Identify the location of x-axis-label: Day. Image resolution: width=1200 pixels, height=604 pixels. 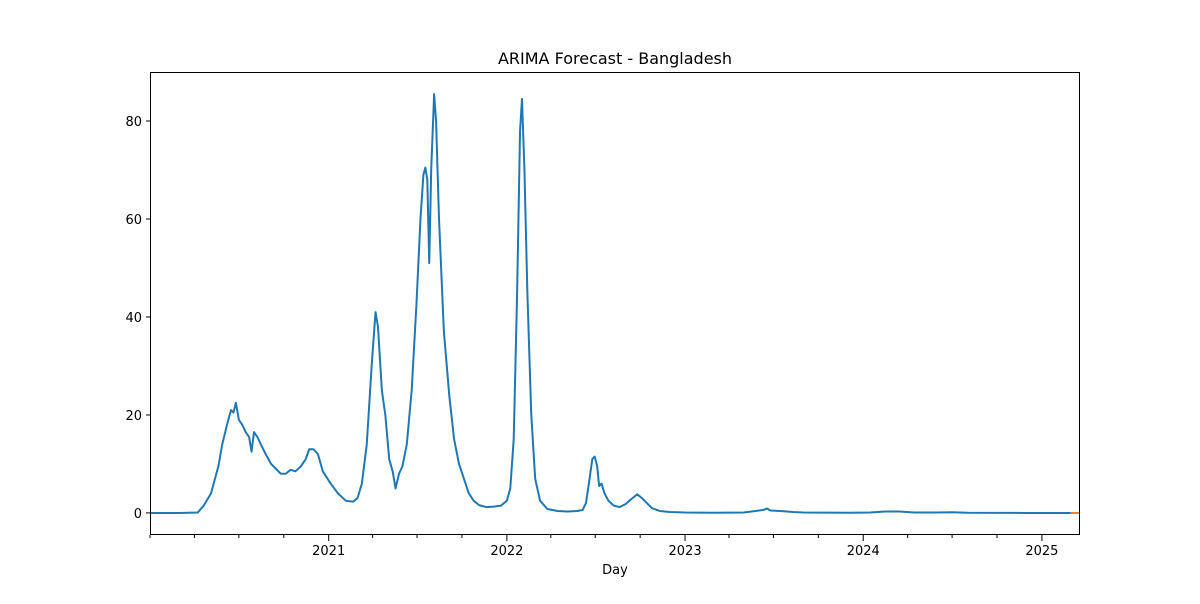
(615, 570).